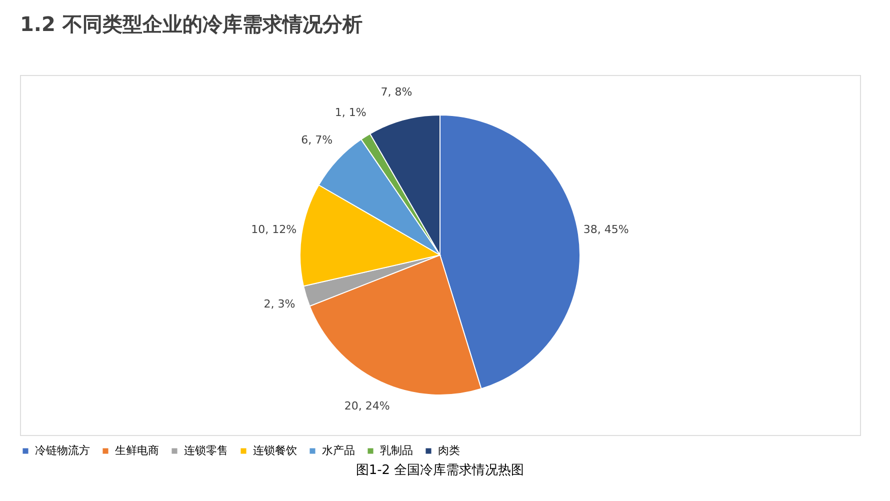 This screenshot has width=890, height=501. I want to click on legend-label: 冷链物流方, so click(62, 450).